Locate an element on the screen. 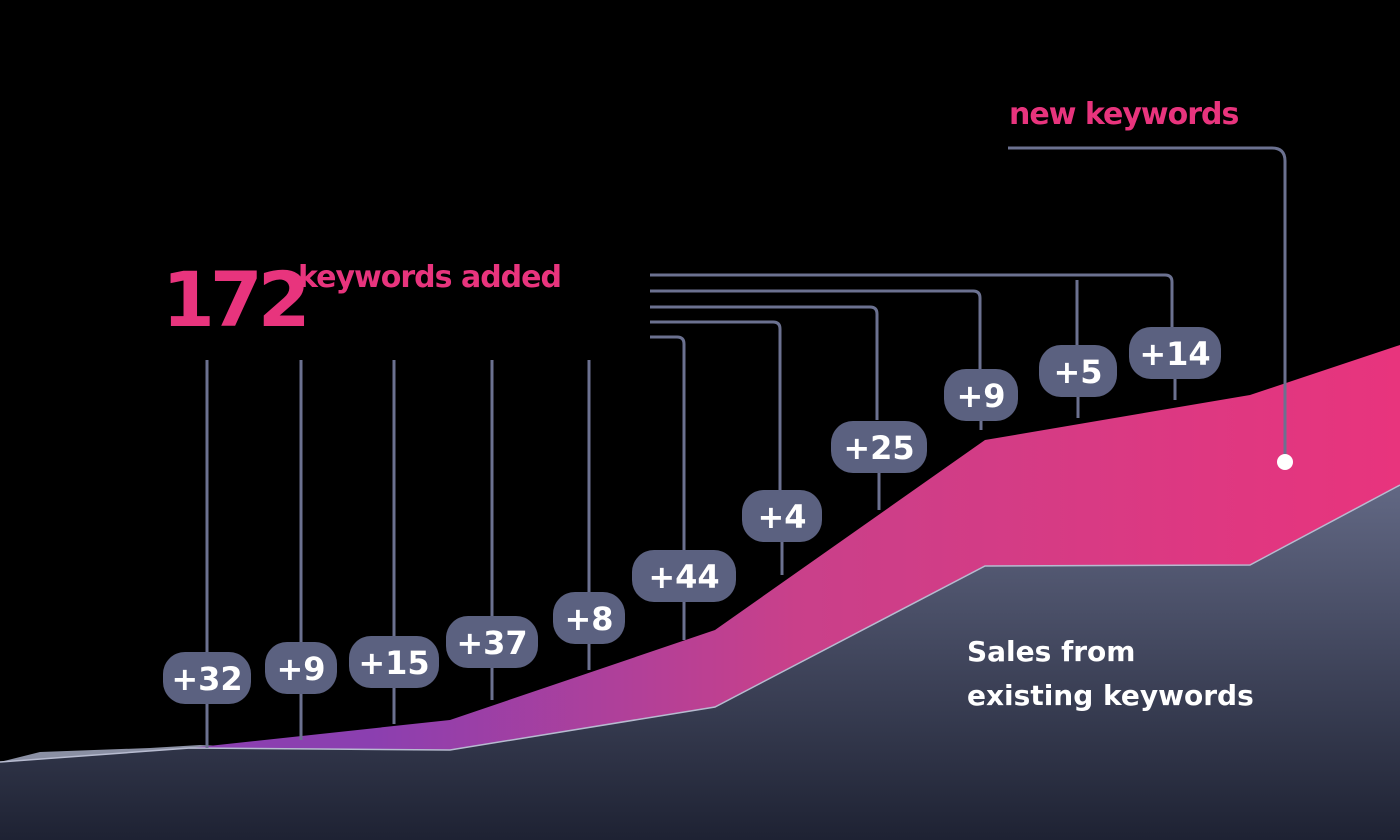  annotation-value: +4 is located at coordinates (781, 517).